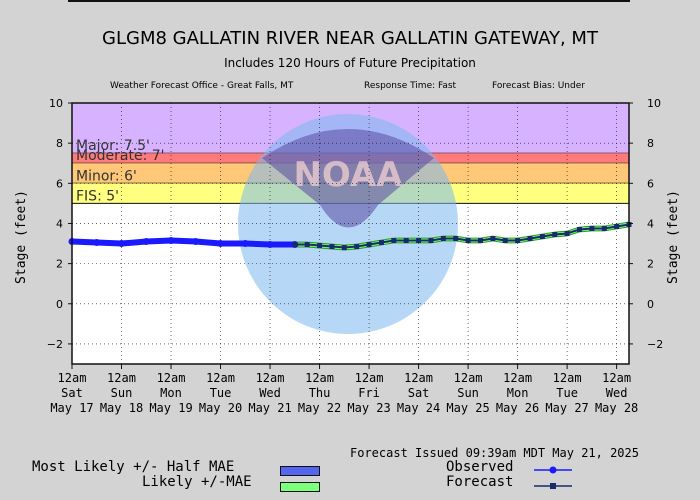 The width and height of the screenshot is (700, 500). What do you see at coordinates (120, 156) in the screenshot?
I see `flood-label-1: Moderate: 7'` at bounding box center [120, 156].